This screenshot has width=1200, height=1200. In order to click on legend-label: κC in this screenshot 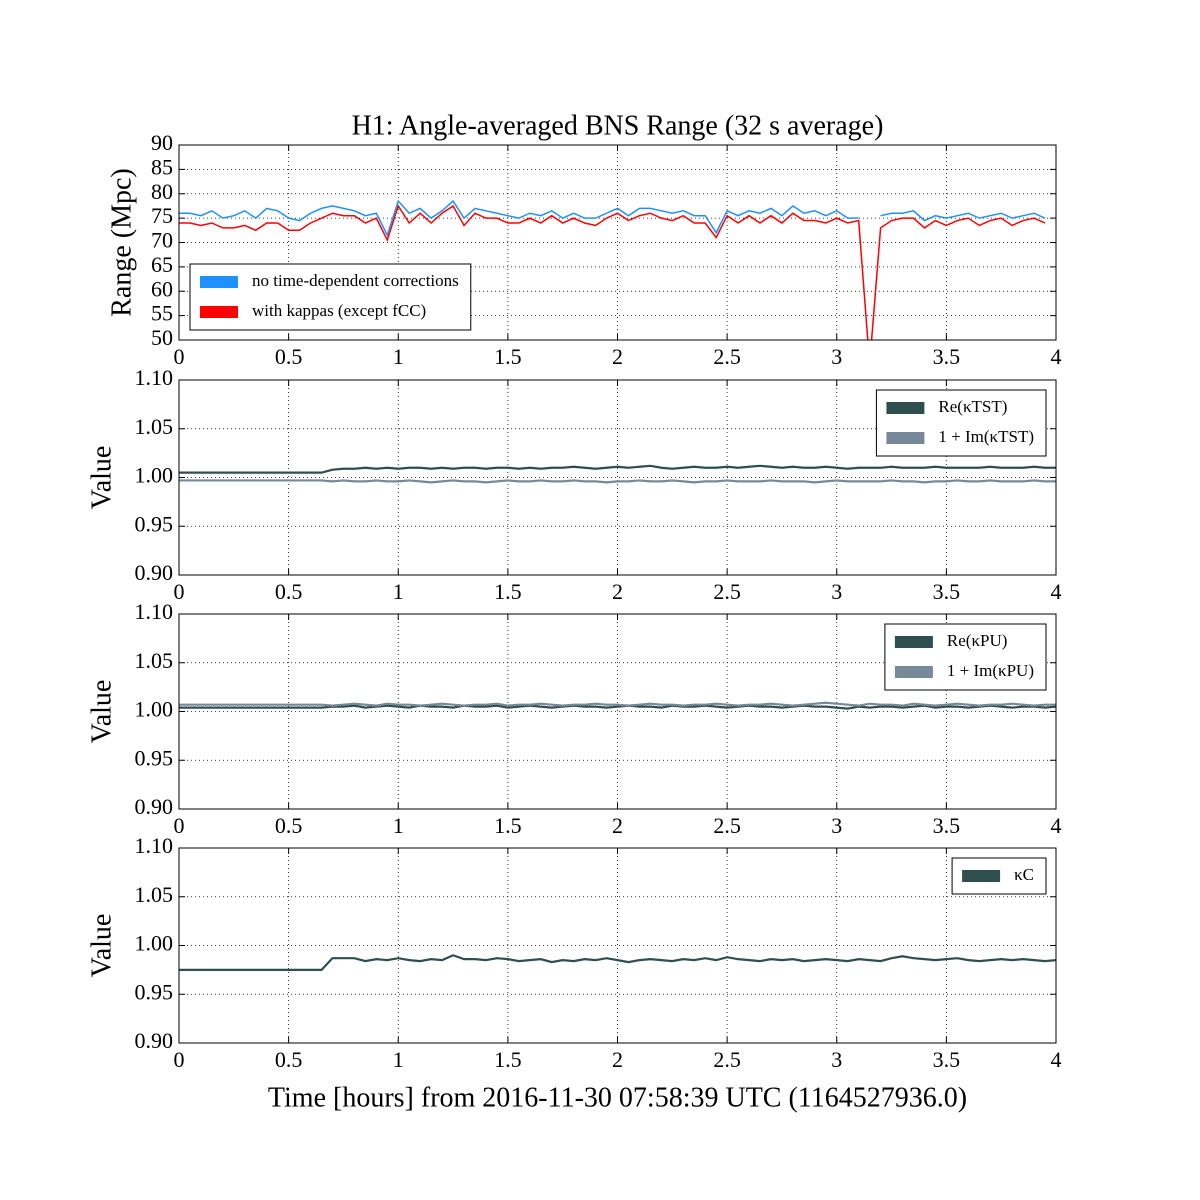, I will do `click(1024, 874)`.